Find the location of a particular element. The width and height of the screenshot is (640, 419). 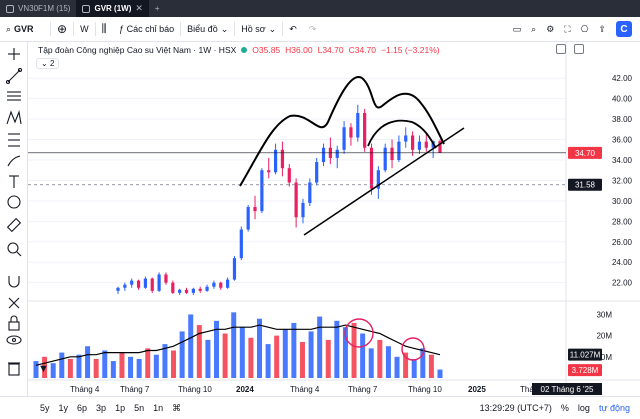

time-axis-label: Tháng 10 is located at coordinates (425, 389).